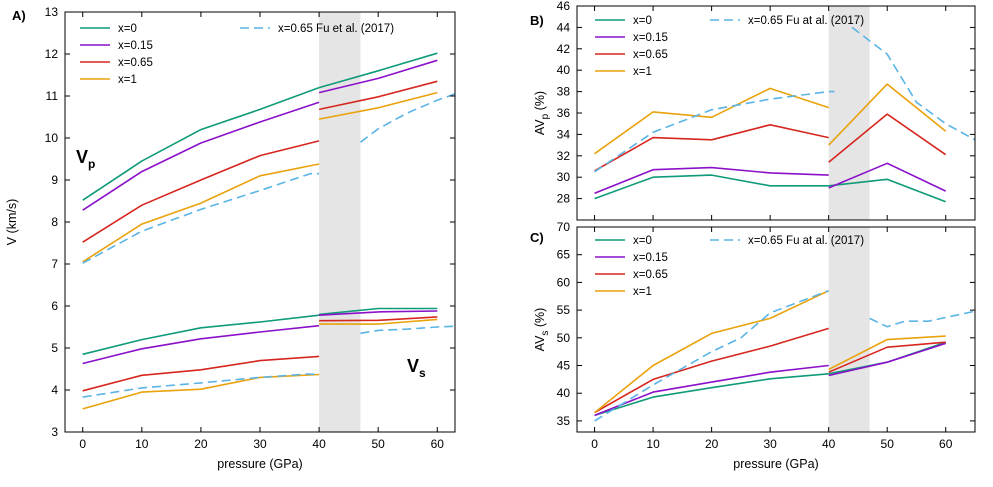  Describe the element at coordinates (54, 390) in the screenshot. I see `y-tick-label: 4` at that location.